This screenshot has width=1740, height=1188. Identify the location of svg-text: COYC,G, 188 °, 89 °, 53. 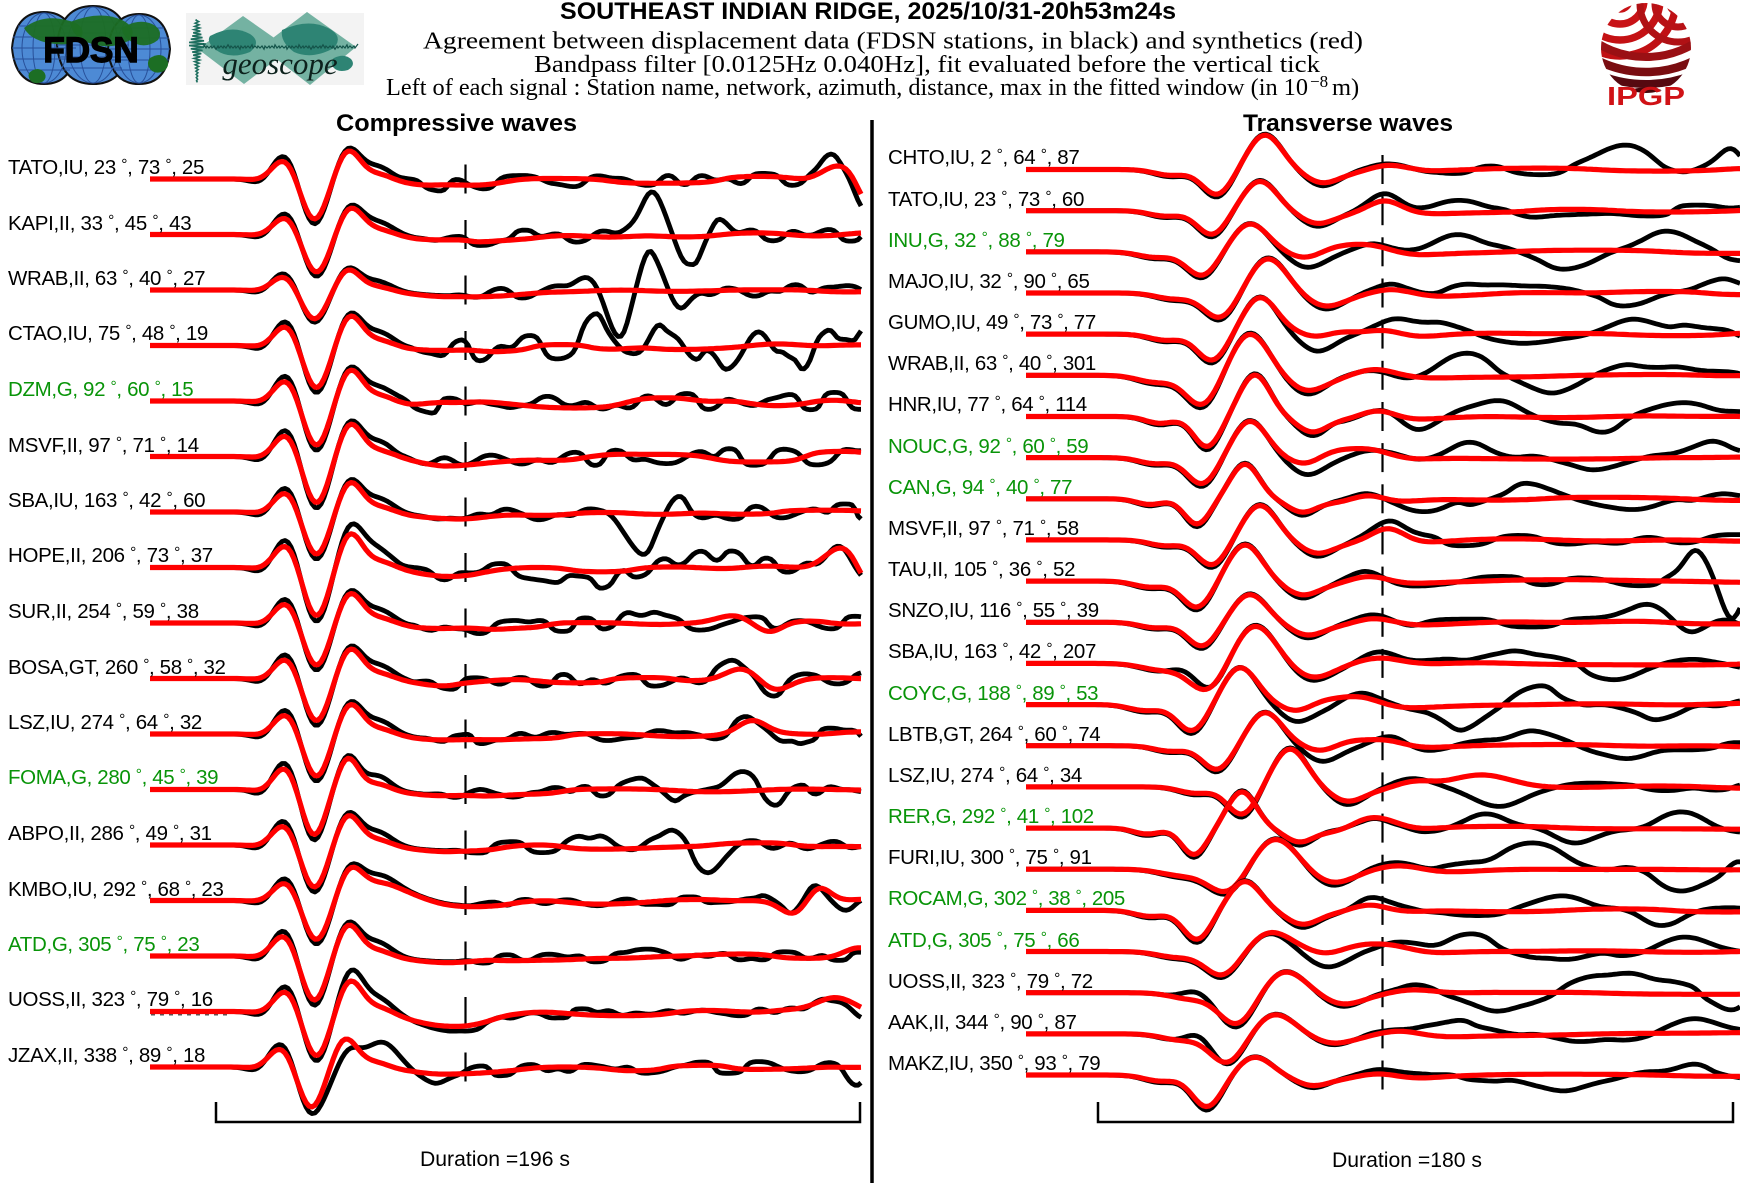
(993, 693).